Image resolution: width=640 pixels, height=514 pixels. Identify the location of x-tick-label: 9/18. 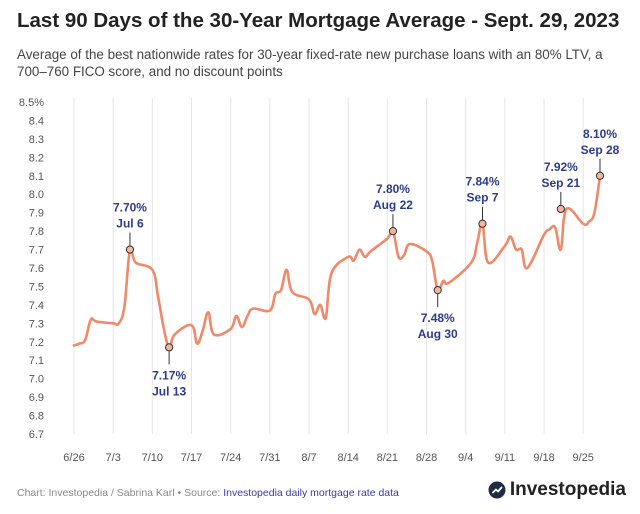
(543, 458).